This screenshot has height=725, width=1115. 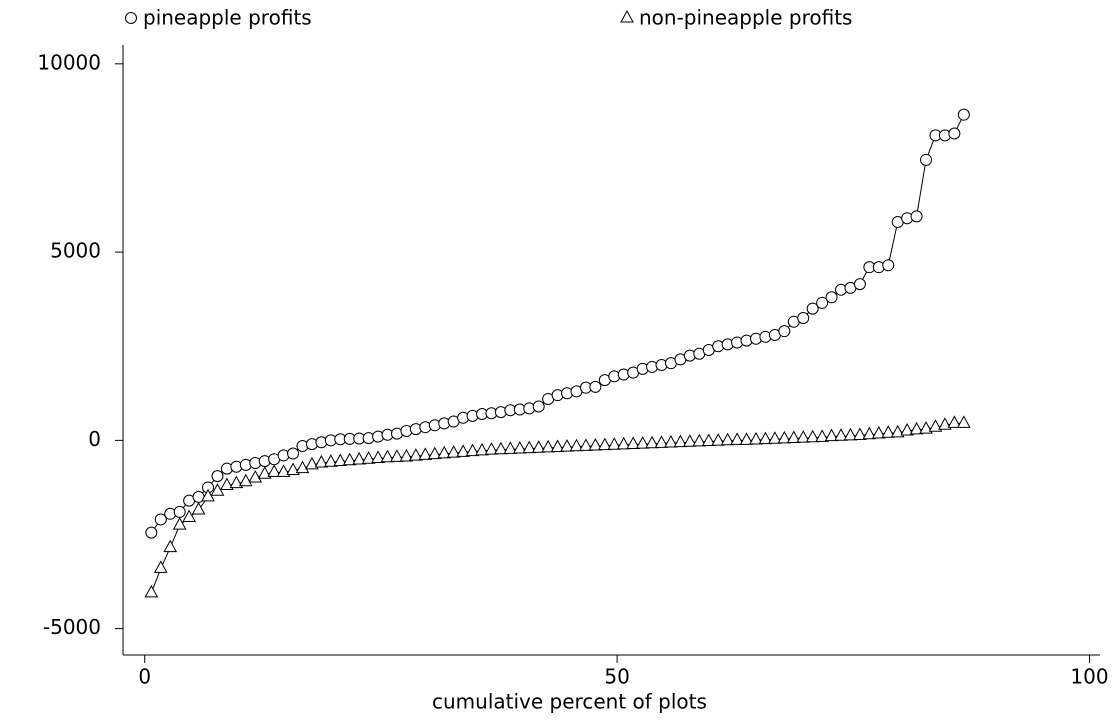 I want to click on y-tick-label: -5000, so click(x=72, y=627).